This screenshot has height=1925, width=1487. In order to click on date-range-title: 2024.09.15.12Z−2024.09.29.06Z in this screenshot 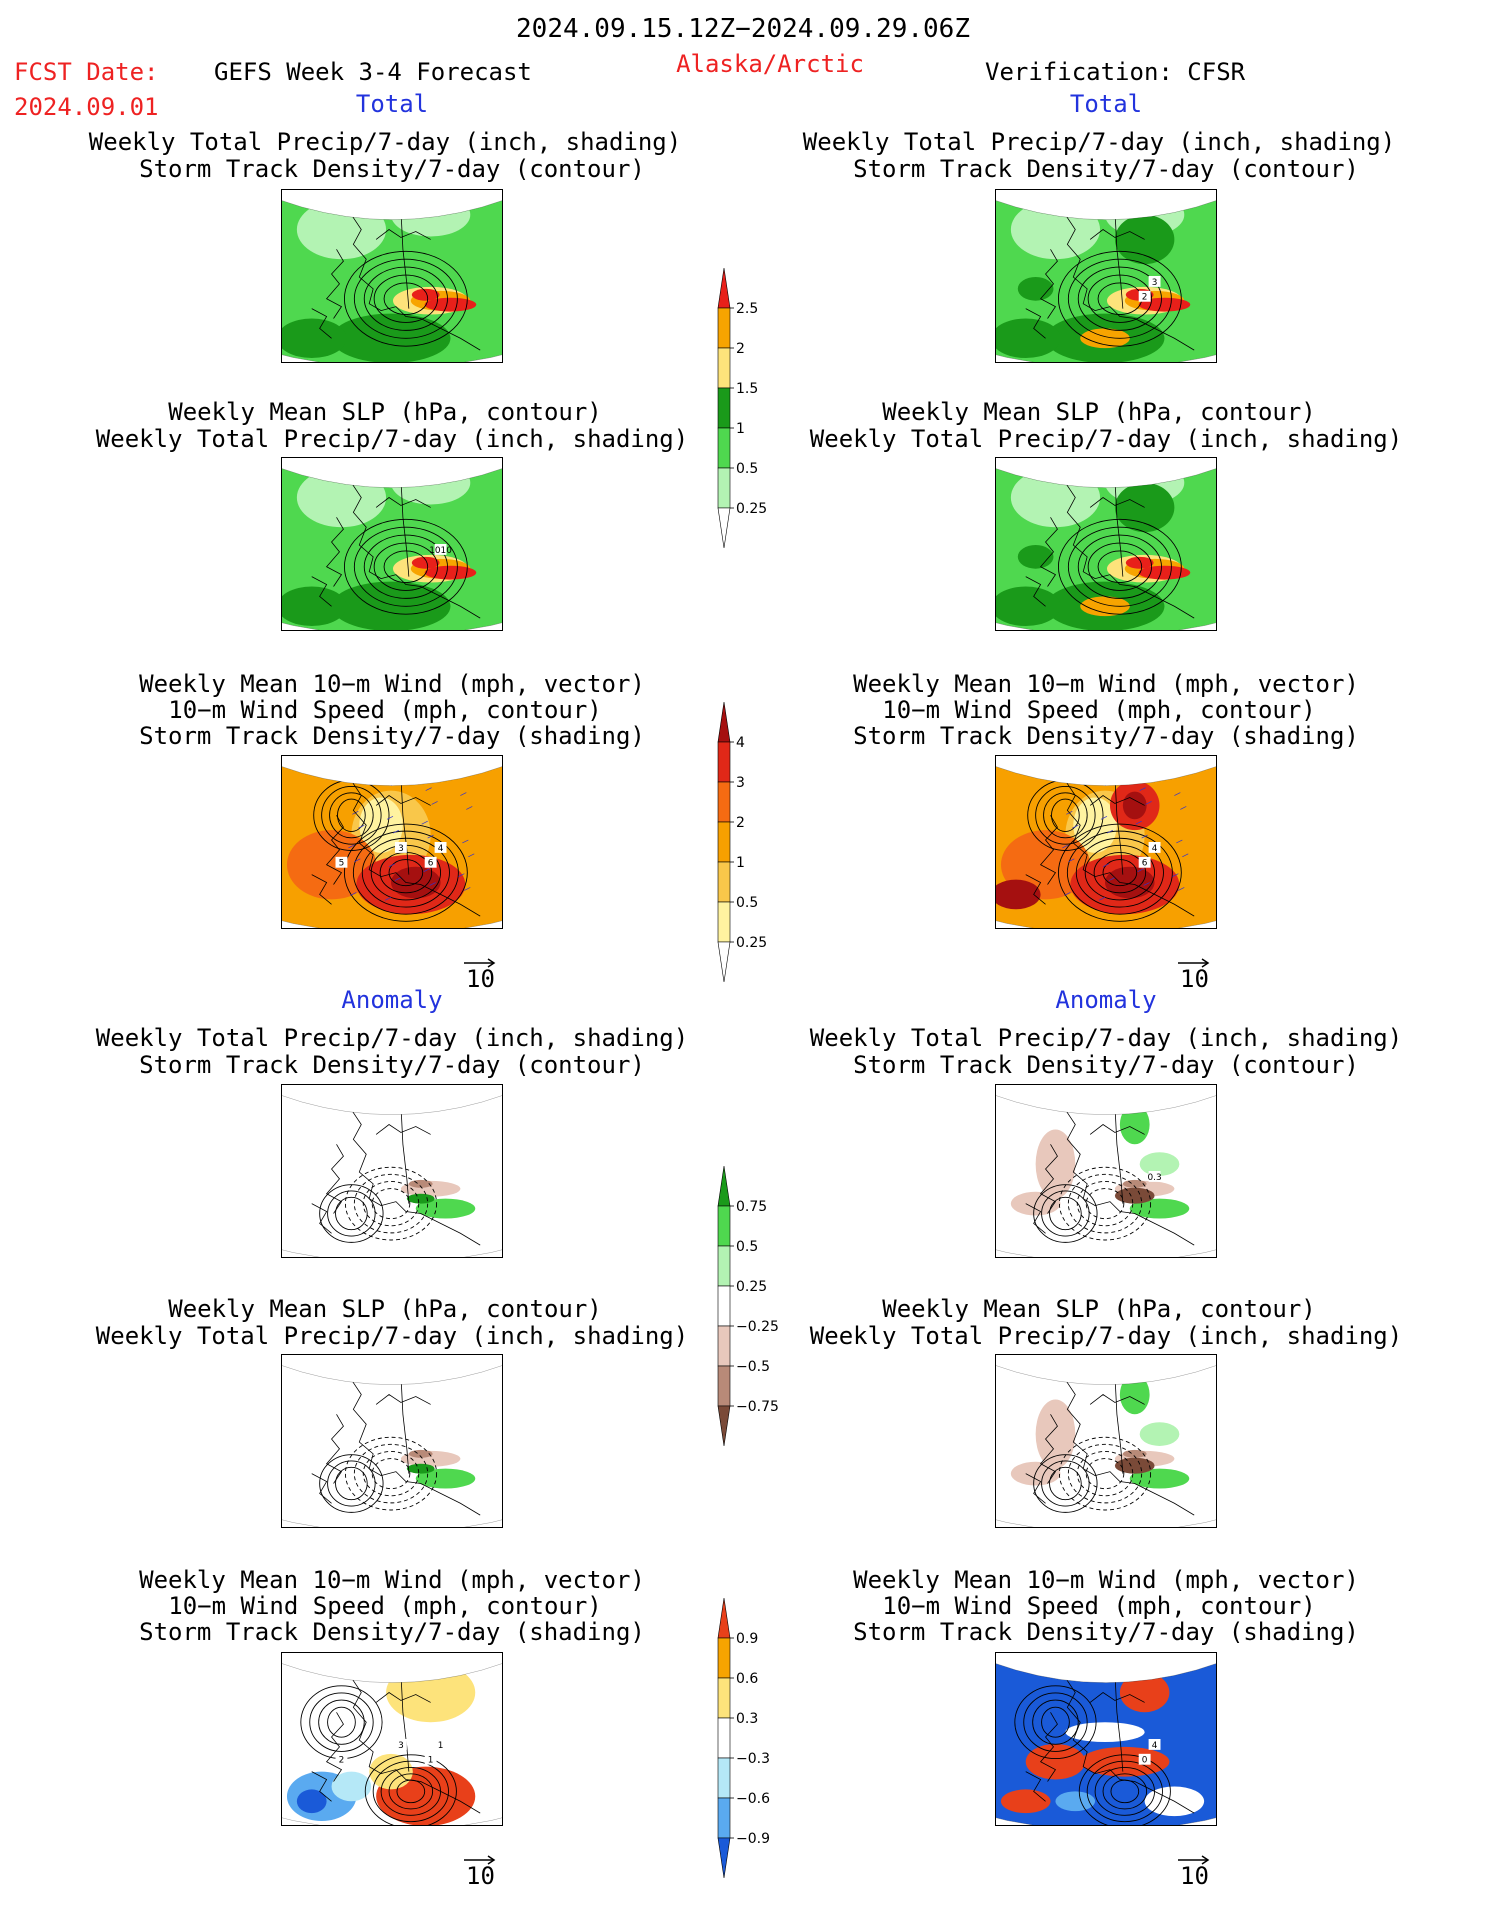, I will do `click(743, 29)`.